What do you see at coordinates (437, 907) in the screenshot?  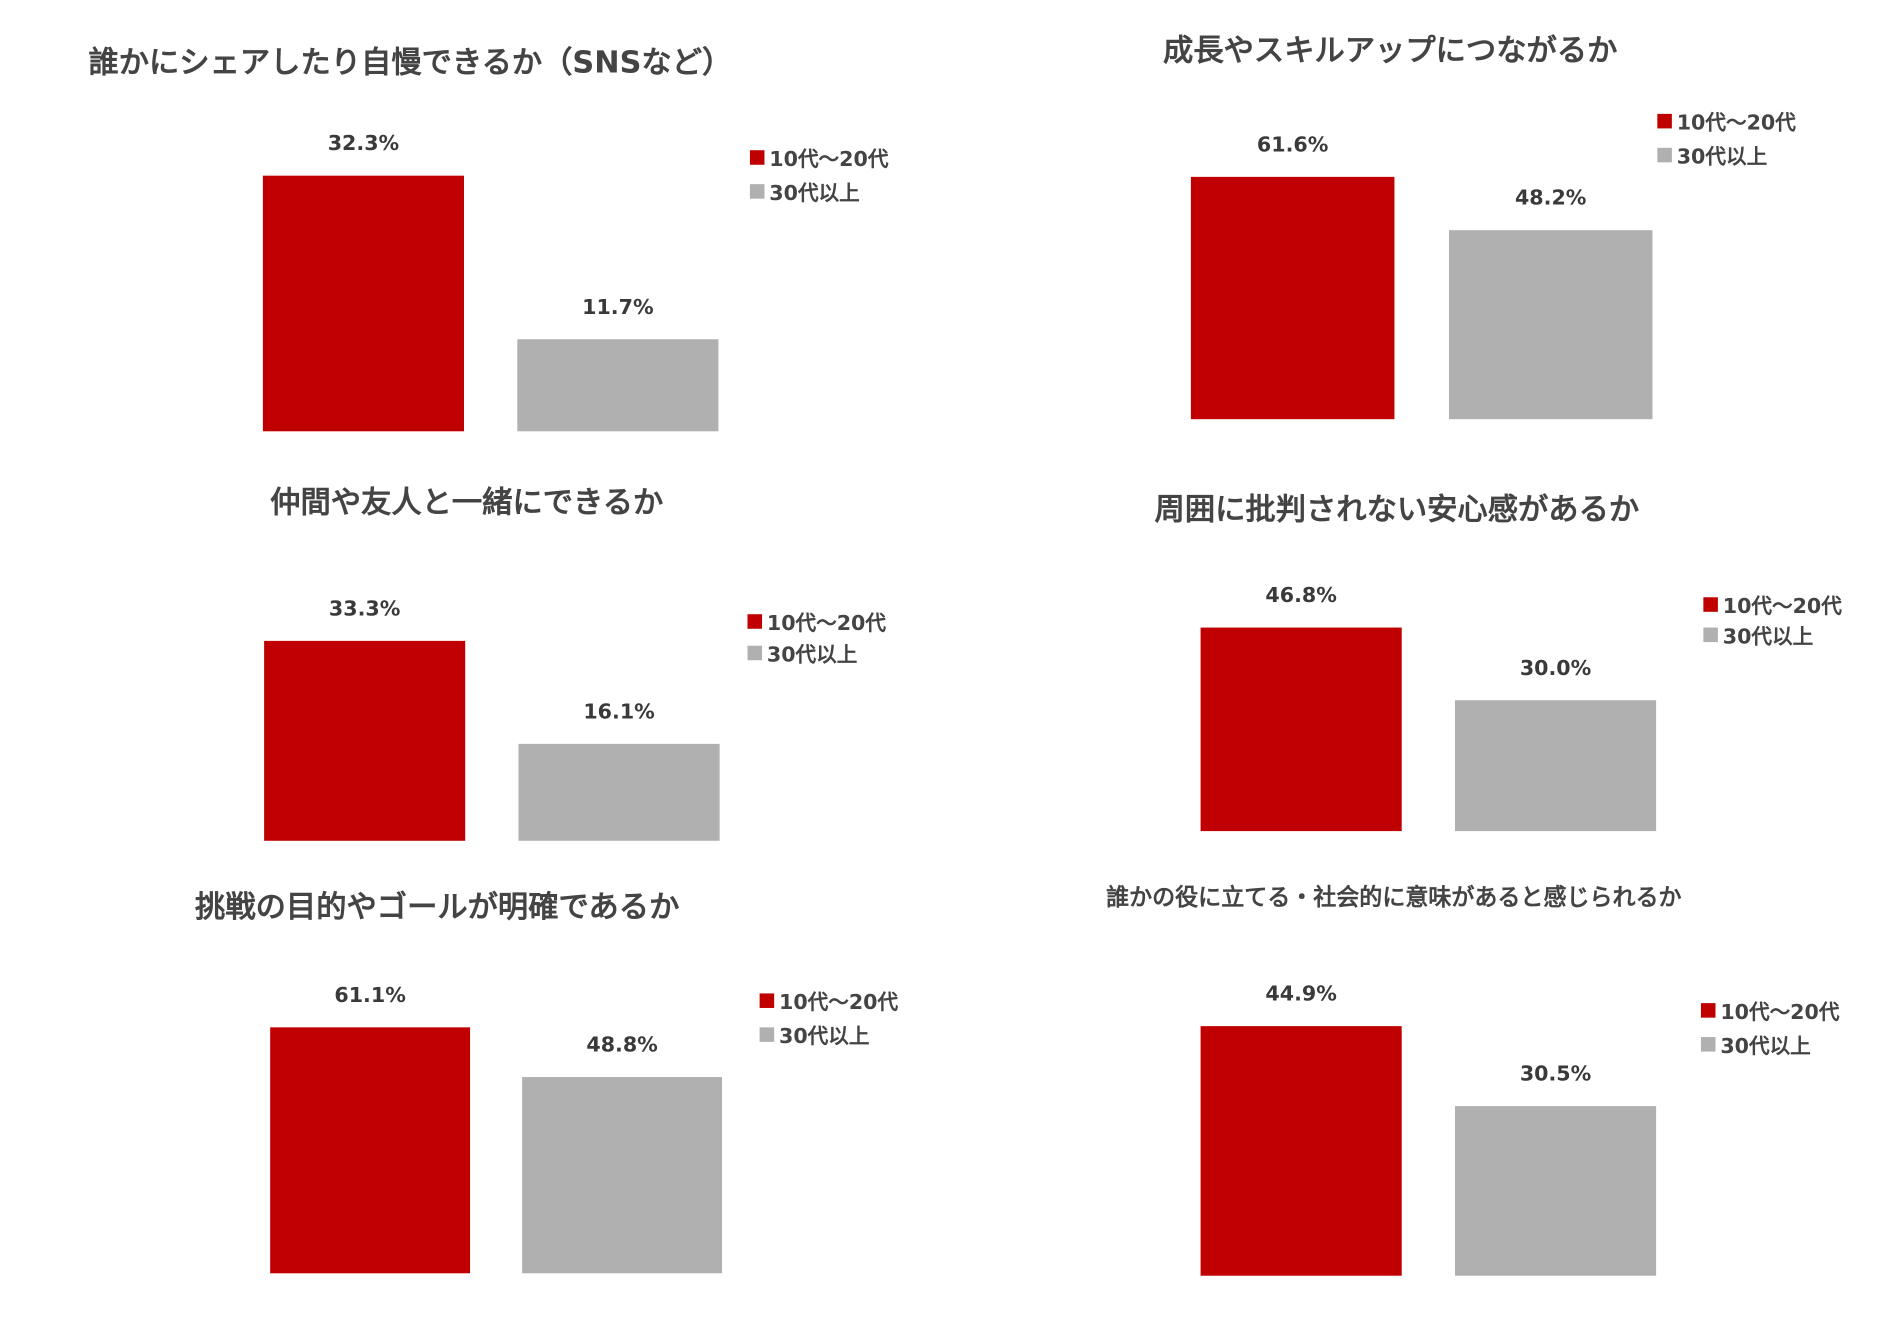 I see `chart-title: 挑戦の目的やゴールが明確であるか` at bounding box center [437, 907].